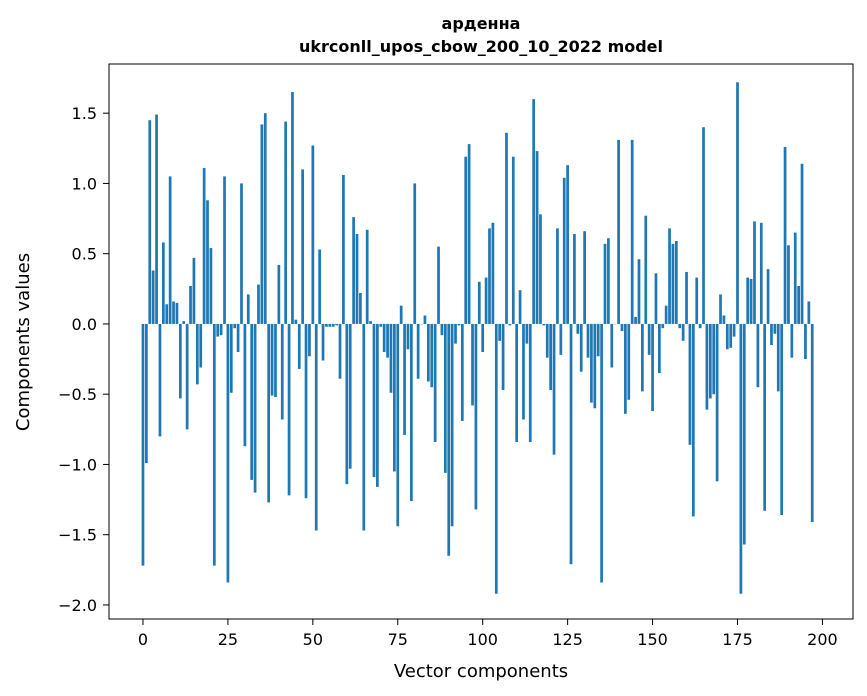  I want to click on x-tick-label: 150, so click(652, 639).